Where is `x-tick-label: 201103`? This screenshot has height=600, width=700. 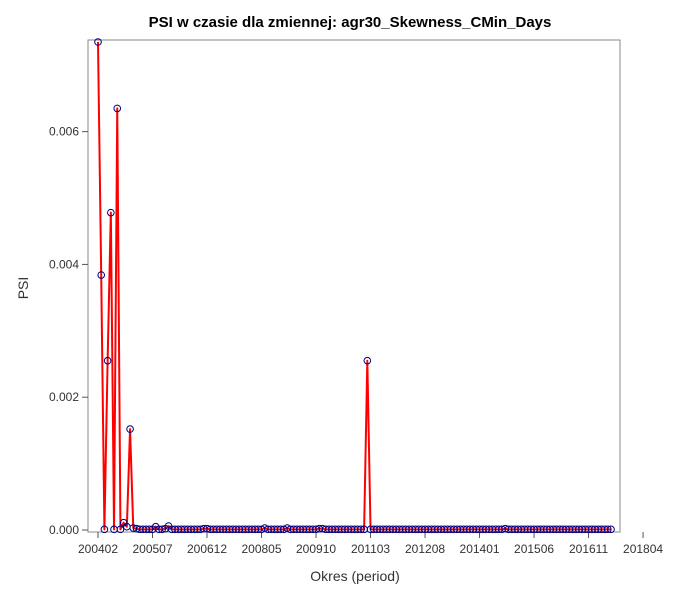
x-tick-label: 201103 is located at coordinates (370, 549).